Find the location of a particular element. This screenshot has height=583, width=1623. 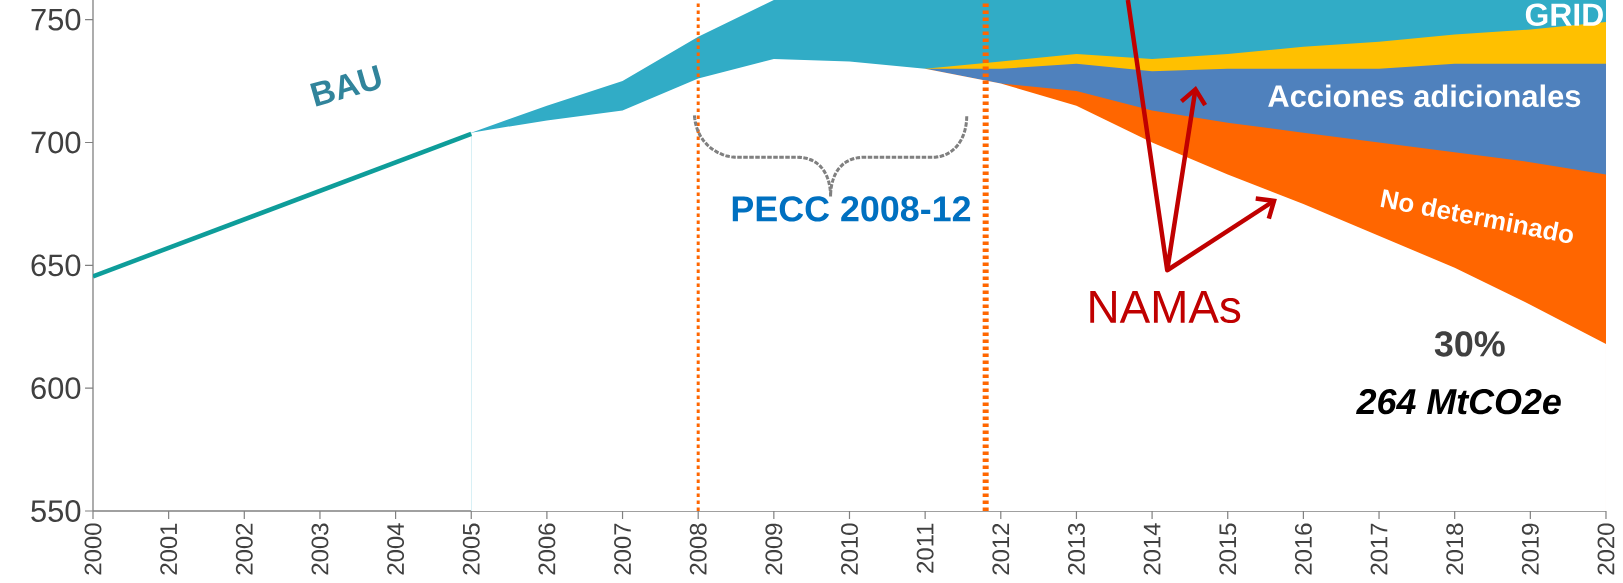

x-tick-label: 2017 is located at coordinates (1379, 549).